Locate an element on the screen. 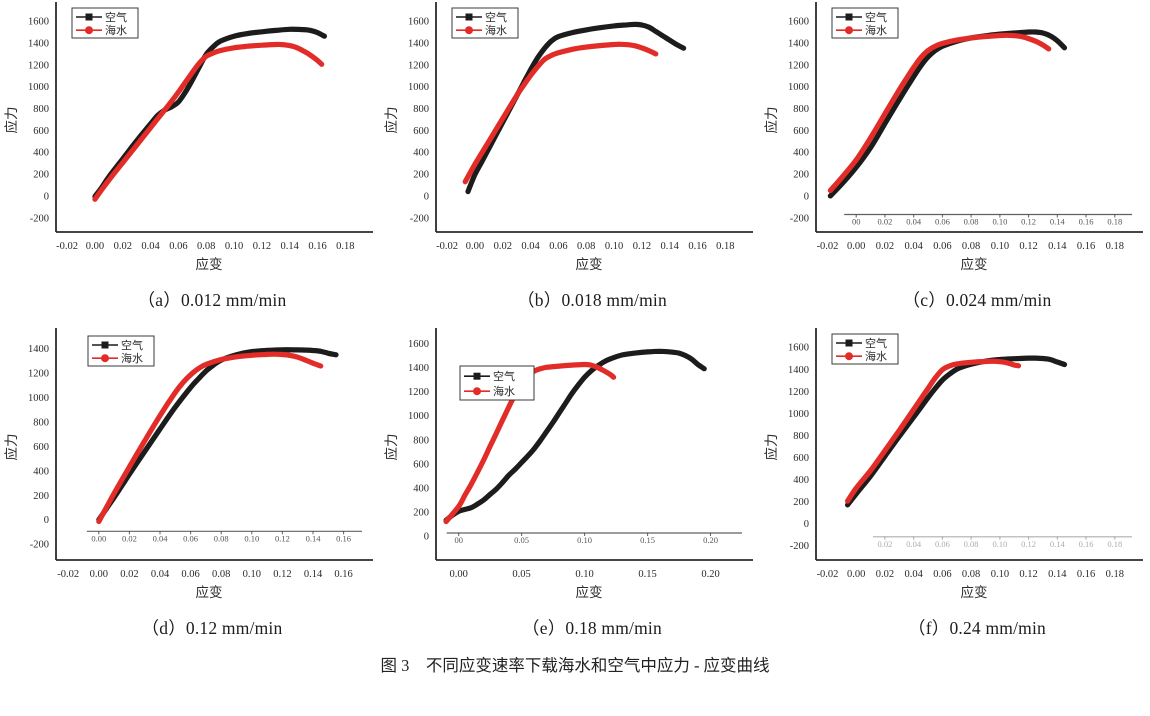 The height and width of the screenshot is (716, 1150). x-tick-label: -0.02 is located at coordinates (68, 574).